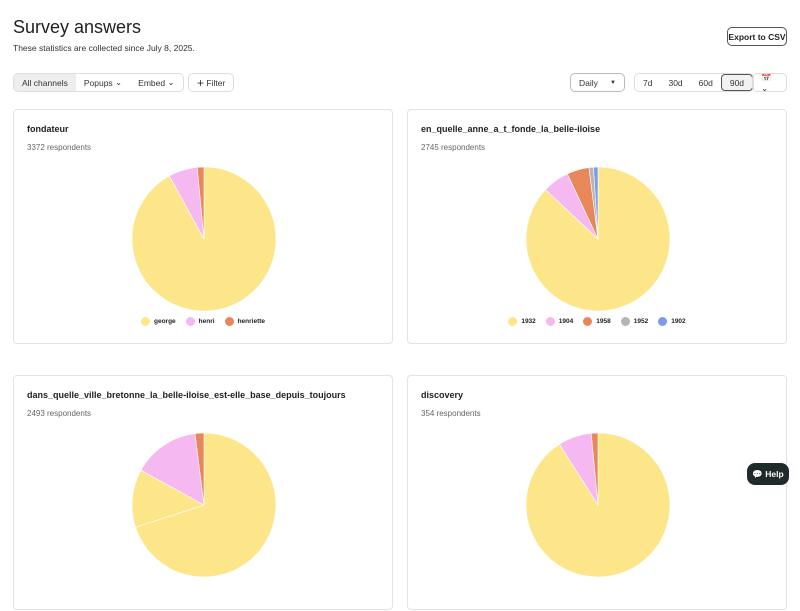  I want to click on tab-label: Popups, so click(98, 82).